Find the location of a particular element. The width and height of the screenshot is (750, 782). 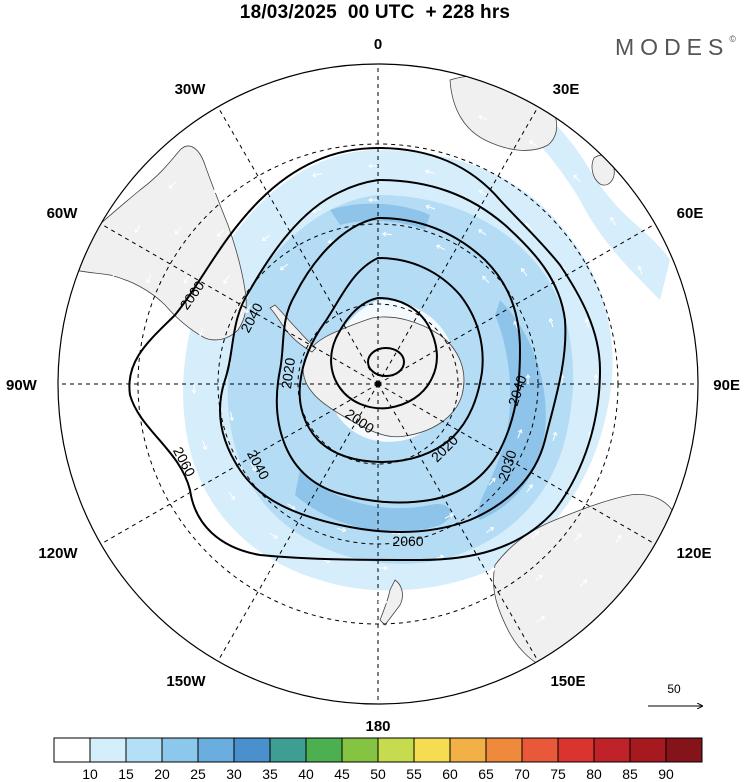

meridian-150e is located at coordinates (458, 522).